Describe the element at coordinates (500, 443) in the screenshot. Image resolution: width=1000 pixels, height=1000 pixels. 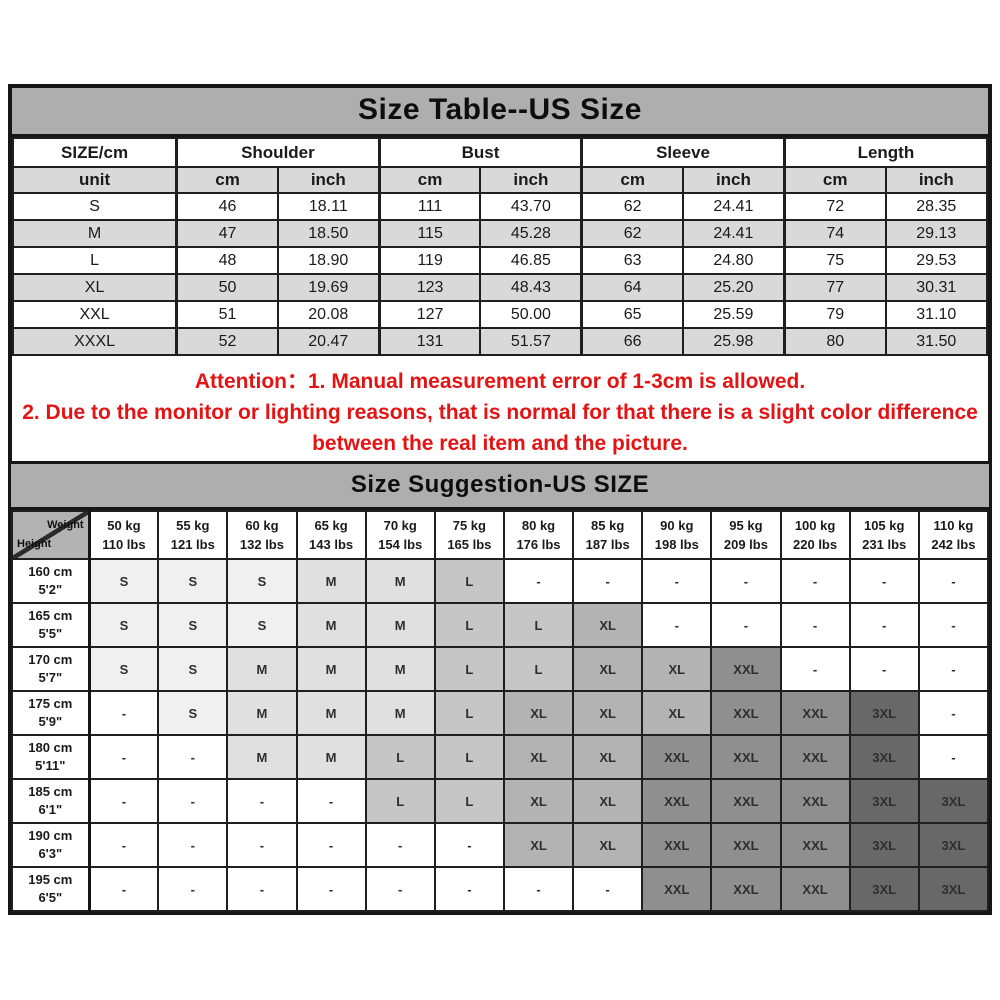
I see `attention-line-3: between the real item and the picture.` at that location.